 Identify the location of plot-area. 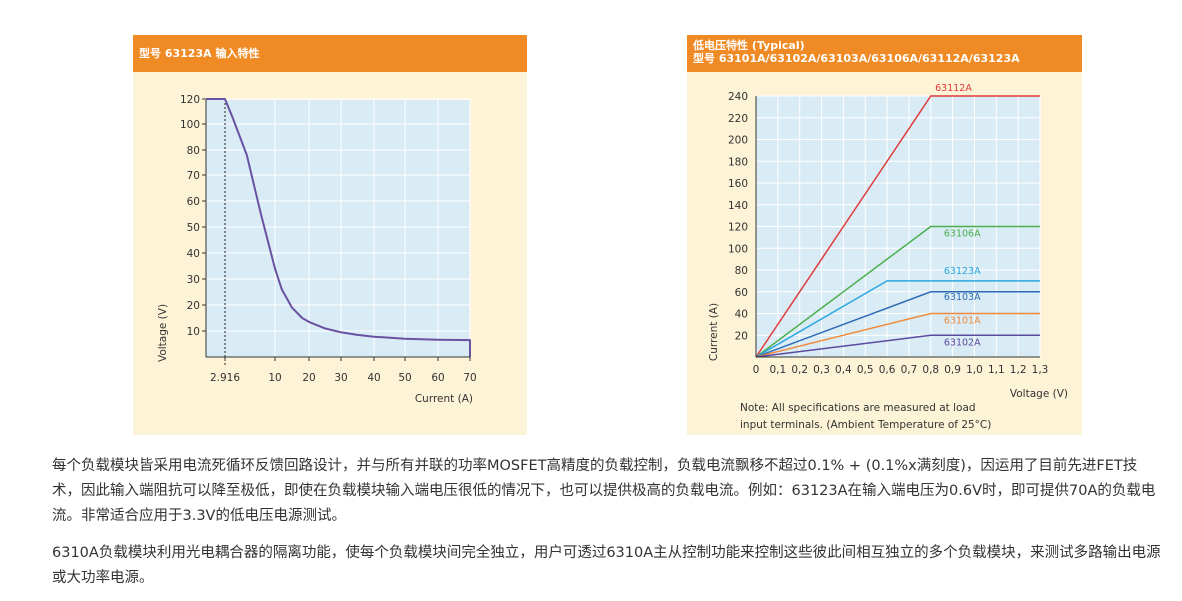
(338, 228).